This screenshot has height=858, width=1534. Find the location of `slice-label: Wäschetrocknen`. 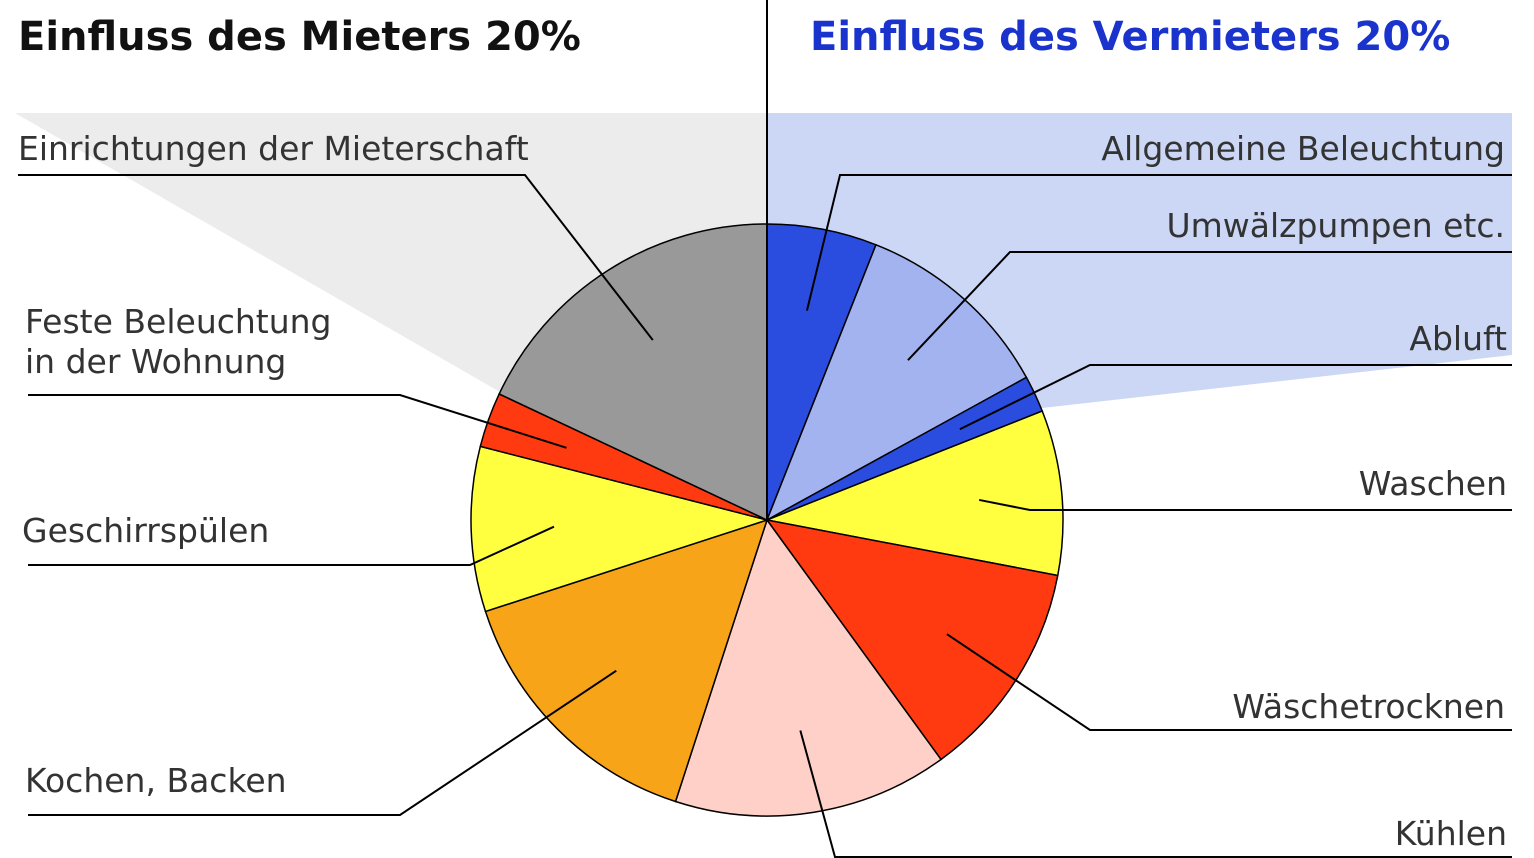

slice-label: Wäschetrocknen is located at coordinates (1368, 706).